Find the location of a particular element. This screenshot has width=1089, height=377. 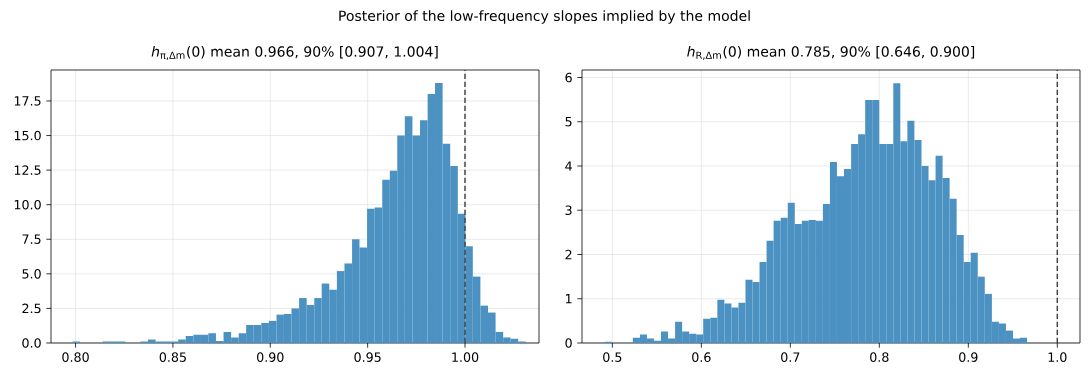

y-tick-label: 7.5 is located at coordinates (31, 239).